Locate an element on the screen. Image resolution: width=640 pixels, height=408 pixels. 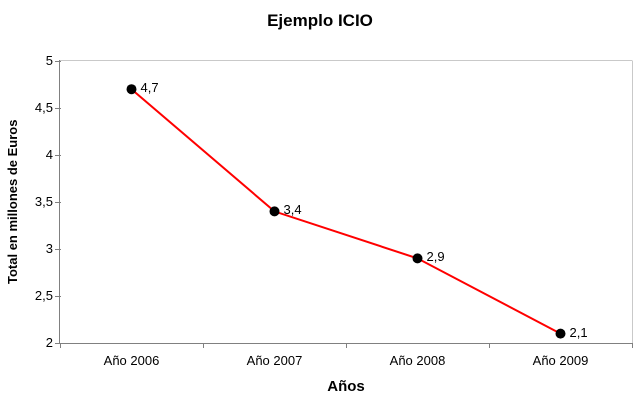
y-tick-label: 3 is located at coordinates (49, 248).